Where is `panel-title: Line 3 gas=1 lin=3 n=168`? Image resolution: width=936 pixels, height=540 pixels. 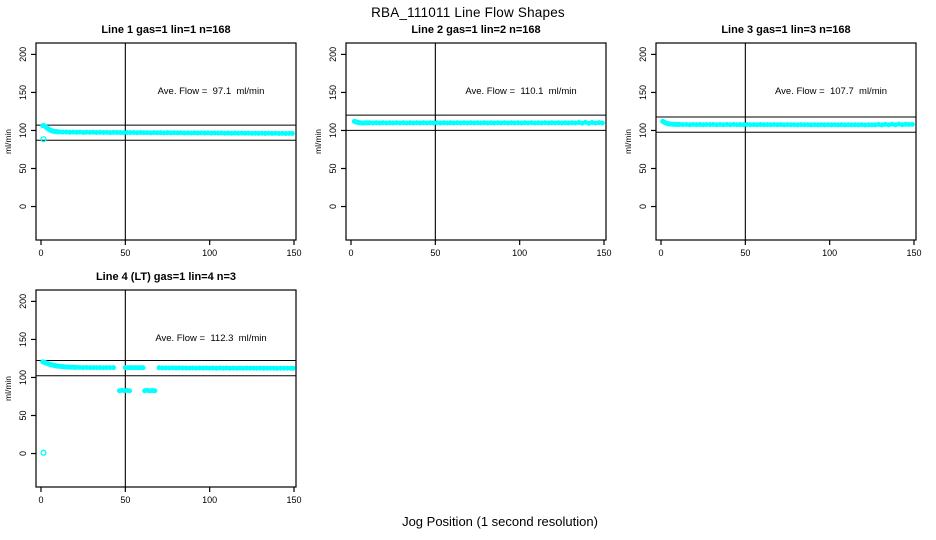 panel-title: Line 3 gas=1 lin=3 n=168 is located at coordinates (785, 30).